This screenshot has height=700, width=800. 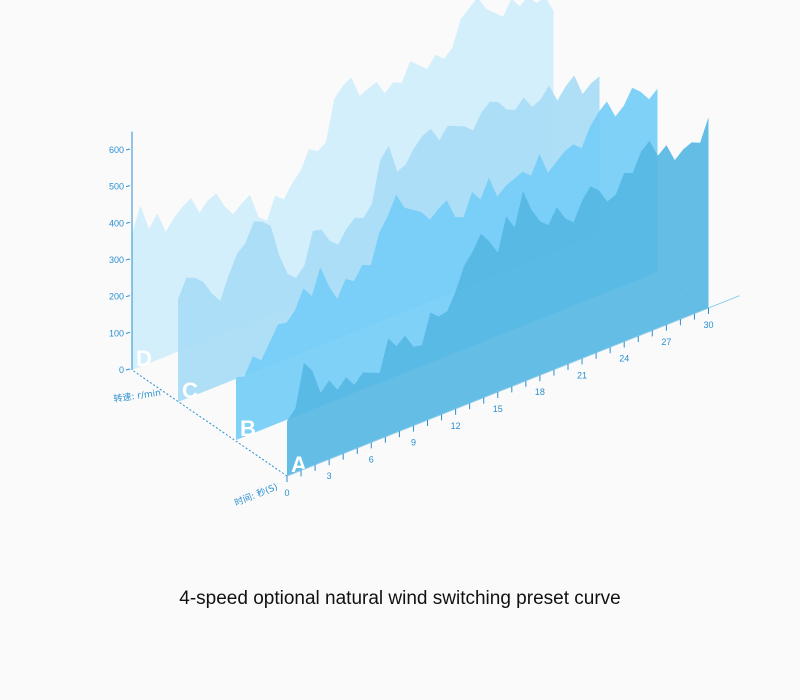 I want to click on x-tick-label: 12, so click(x=456, y=426).